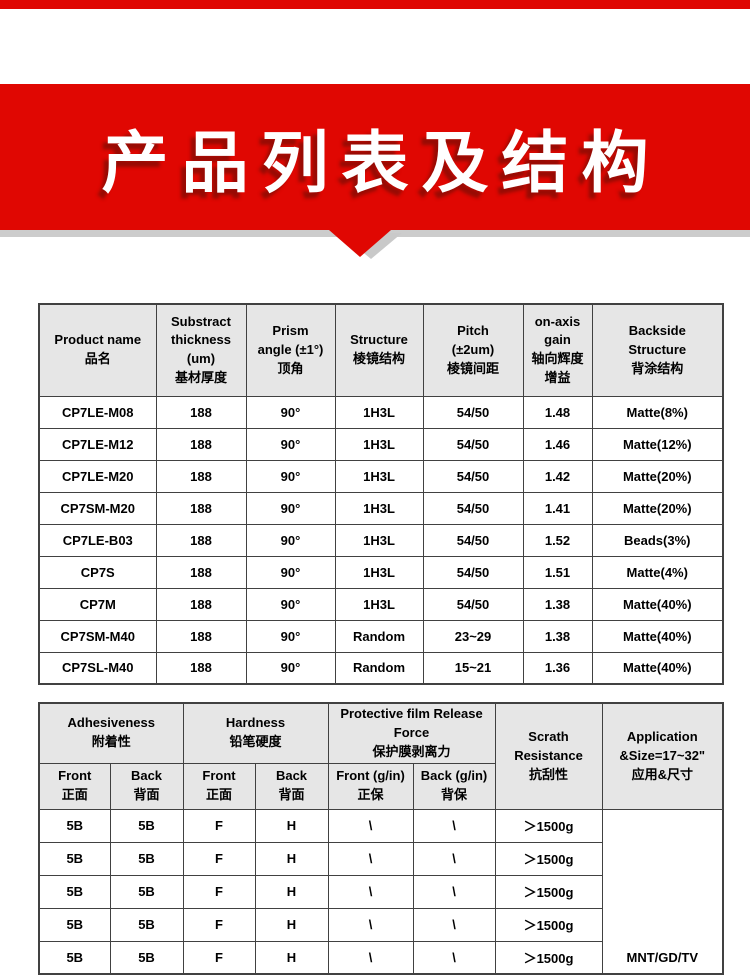 The width and height of the screenshot is (750, 975). What do you see at coordinates (219, 786) in the screenshot?
I see `subheader-hard-front: Front 正面` at bounding box center [219, 786].